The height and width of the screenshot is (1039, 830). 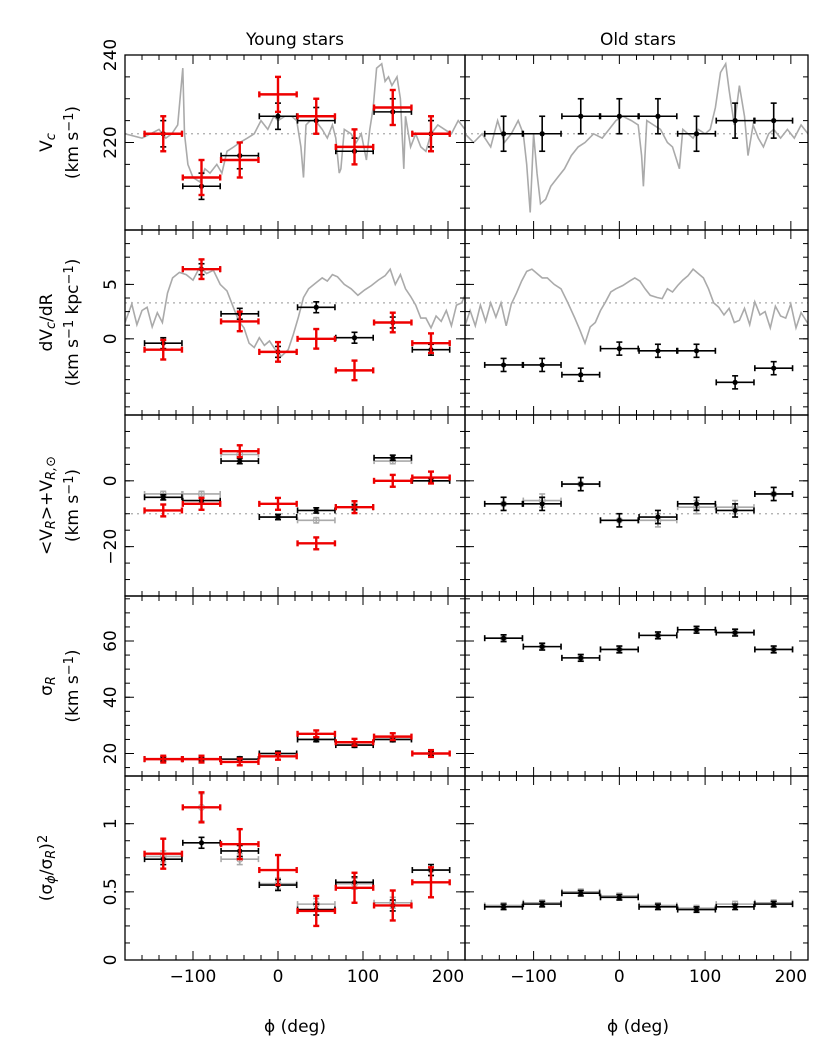 What do you see at coordinates (193, 977) in the screenshot?
I see `x-tick-label: −100` at bounding box center [193, 977].